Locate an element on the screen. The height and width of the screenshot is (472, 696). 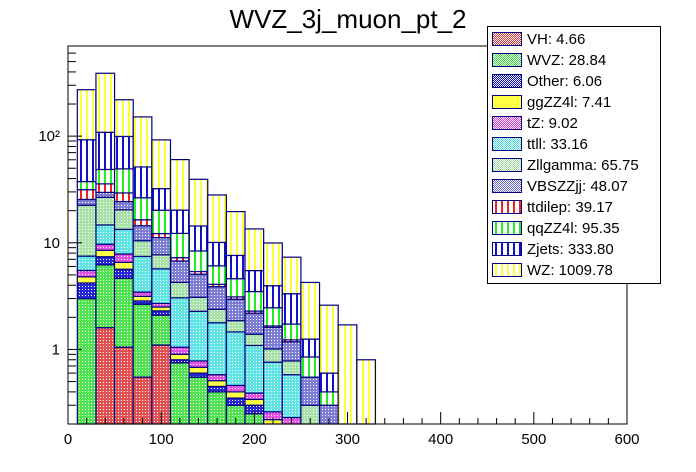
legend-item-VH: VH: 4.66 is located at coordinates (538, 39).